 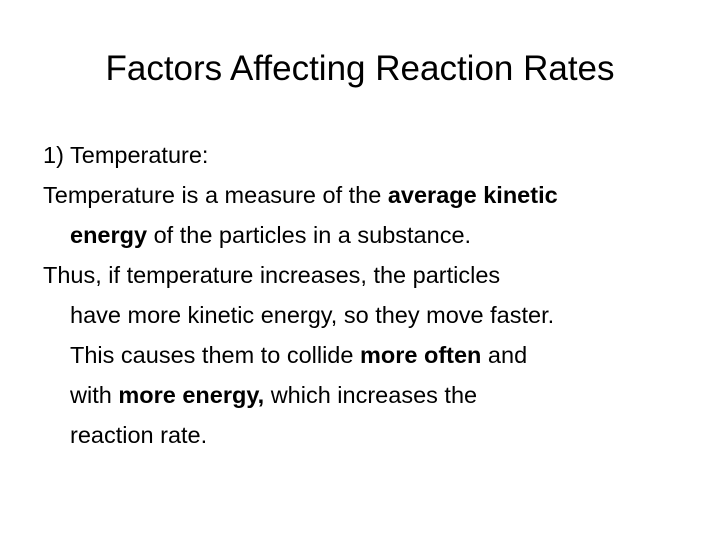 I want to click on text-line: 1) Temperature:, so click(x=373, y=155).